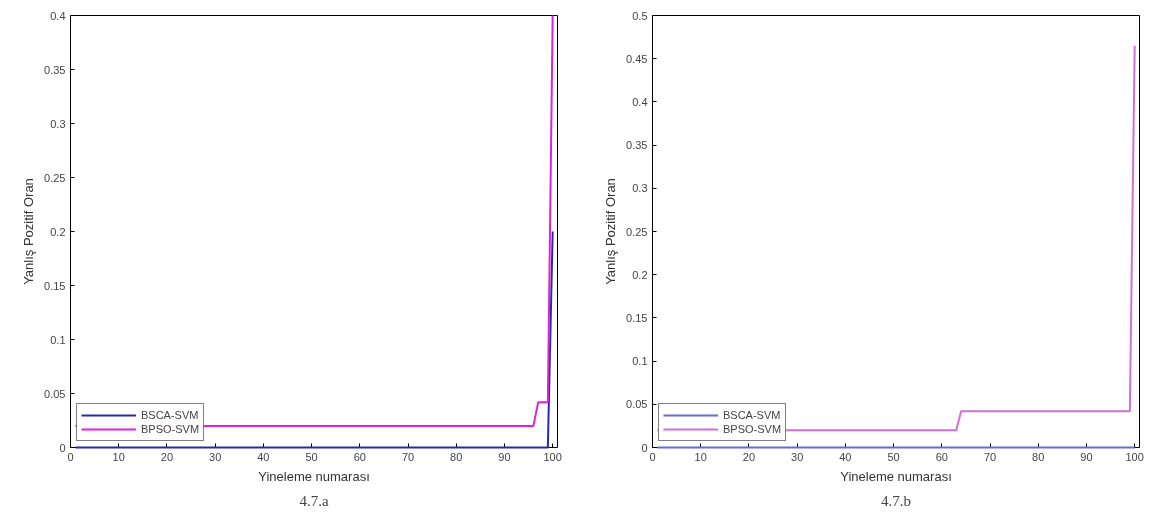 This screenshot has height=515, width=1168. What do you see at coordinates (896, 500) in the screenshot?
I see `text: 4.7.b` at bounding box center [896, 500].